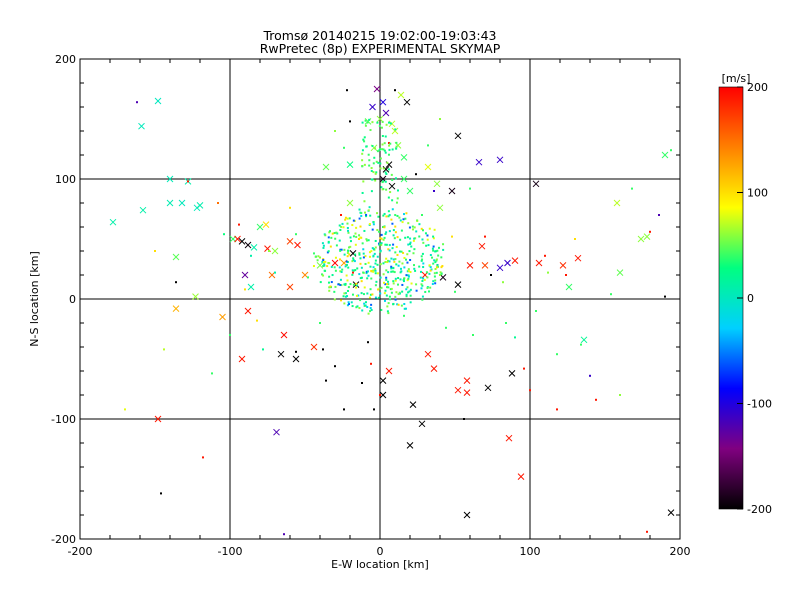 This screenshot has width=800, height=600. What do you see at coordinates (759, 404) in the screenshot?
I see `colorbar-tick-label: -100` at bounding box center [759, 404].